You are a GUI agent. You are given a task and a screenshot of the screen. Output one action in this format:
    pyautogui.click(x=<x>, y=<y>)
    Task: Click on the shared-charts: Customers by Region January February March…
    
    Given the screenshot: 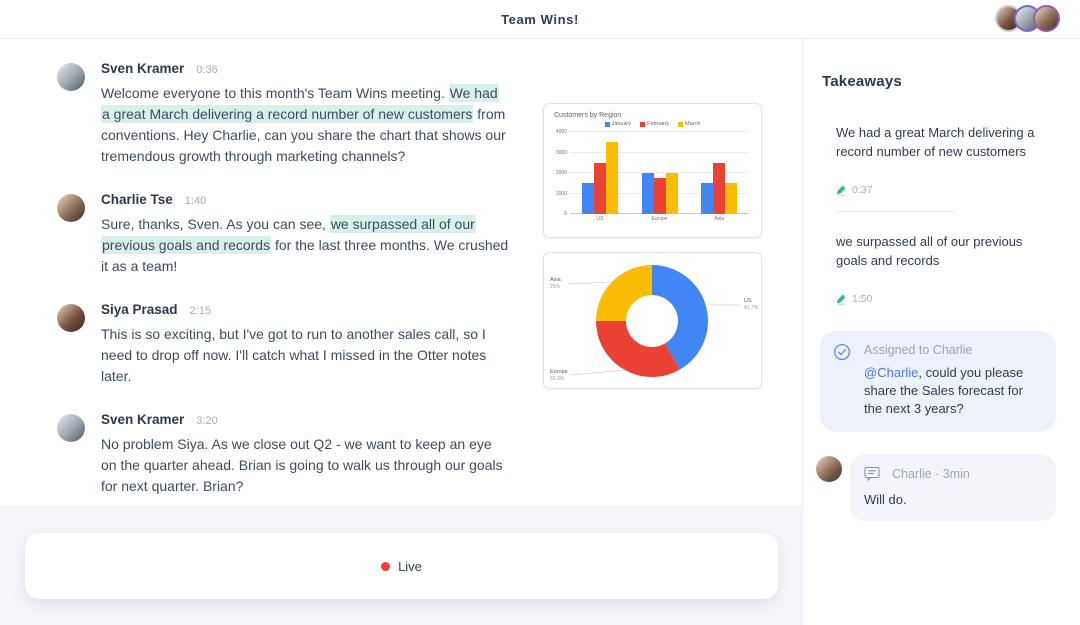 What is the action you would take?
    pyautogui.click(x=652, y=246)
    